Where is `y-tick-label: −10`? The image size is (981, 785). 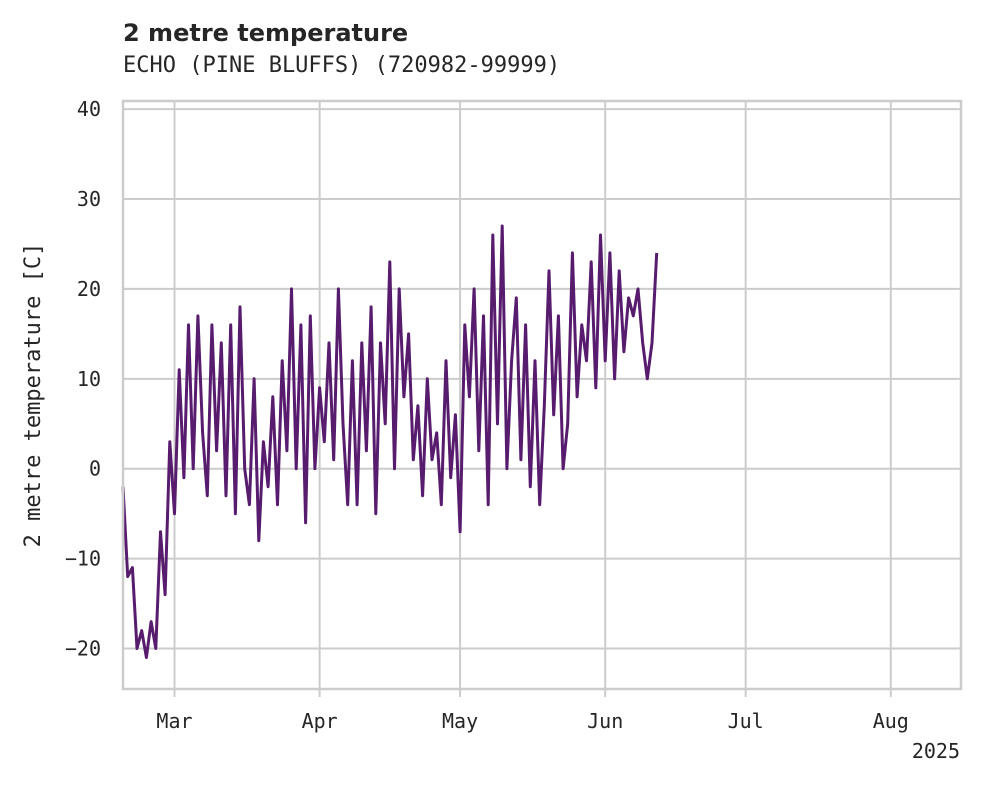
y-tick-label: −10 is located at coordinates (83, 559).